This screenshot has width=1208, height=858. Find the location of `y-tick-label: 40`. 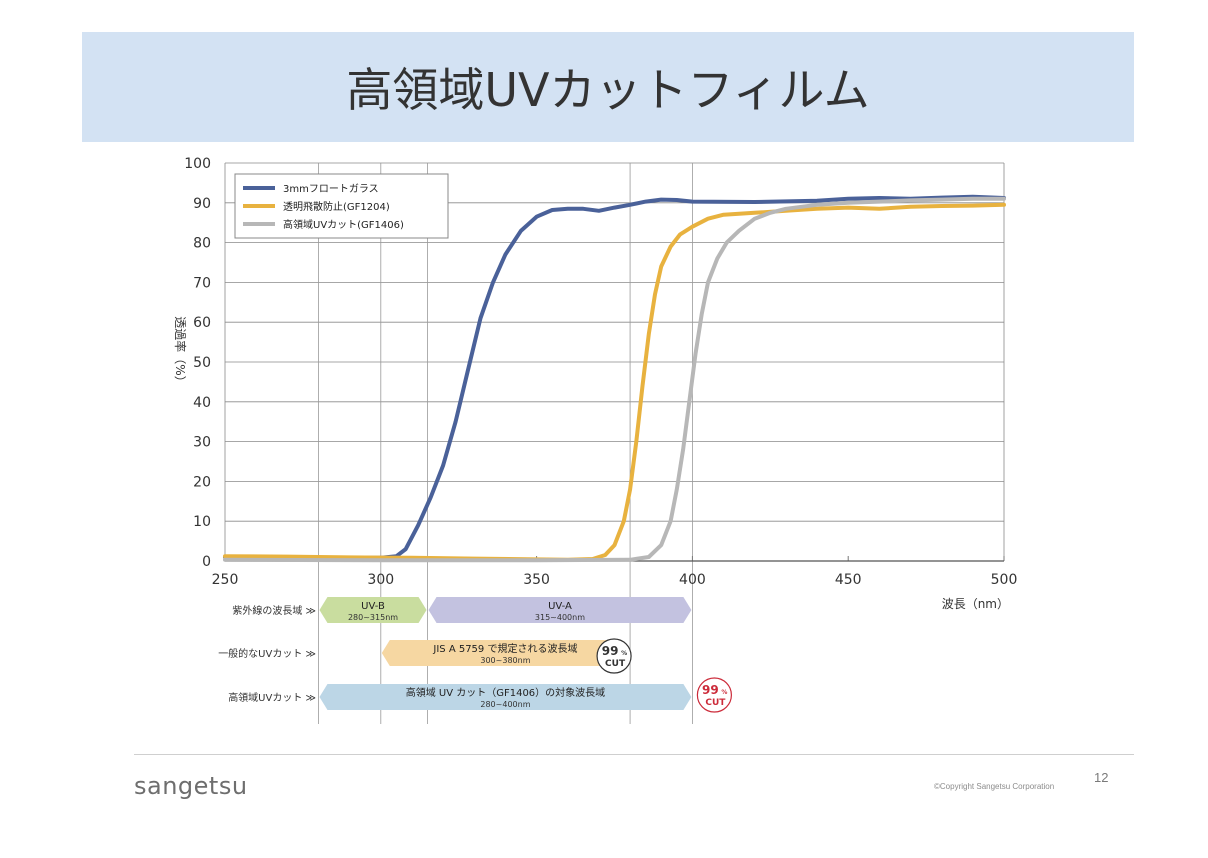

y-tick-label: 40 is located at coordinates (202, 403).